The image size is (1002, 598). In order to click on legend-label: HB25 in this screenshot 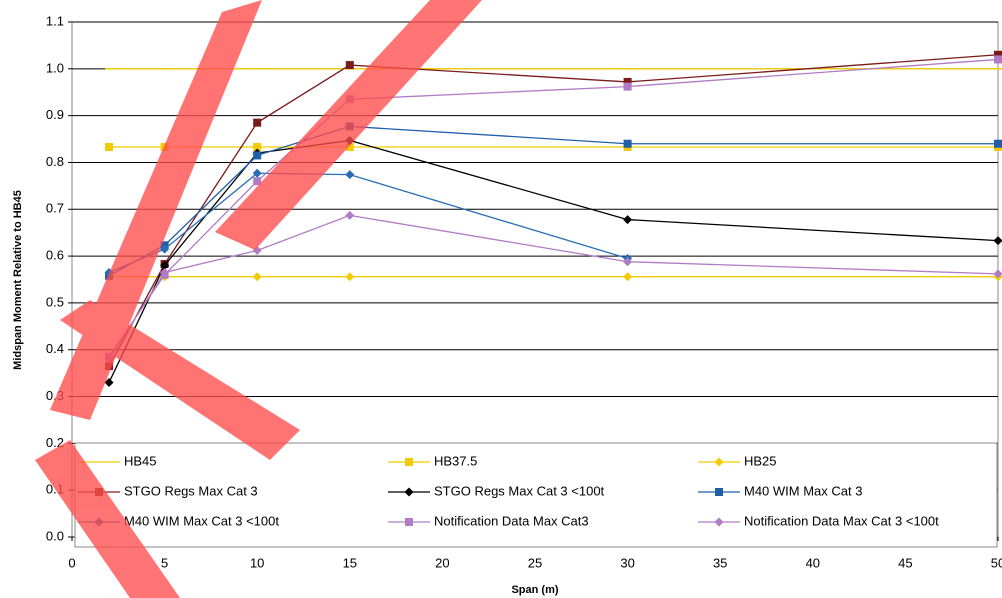, I will do `click(760, 460)`.